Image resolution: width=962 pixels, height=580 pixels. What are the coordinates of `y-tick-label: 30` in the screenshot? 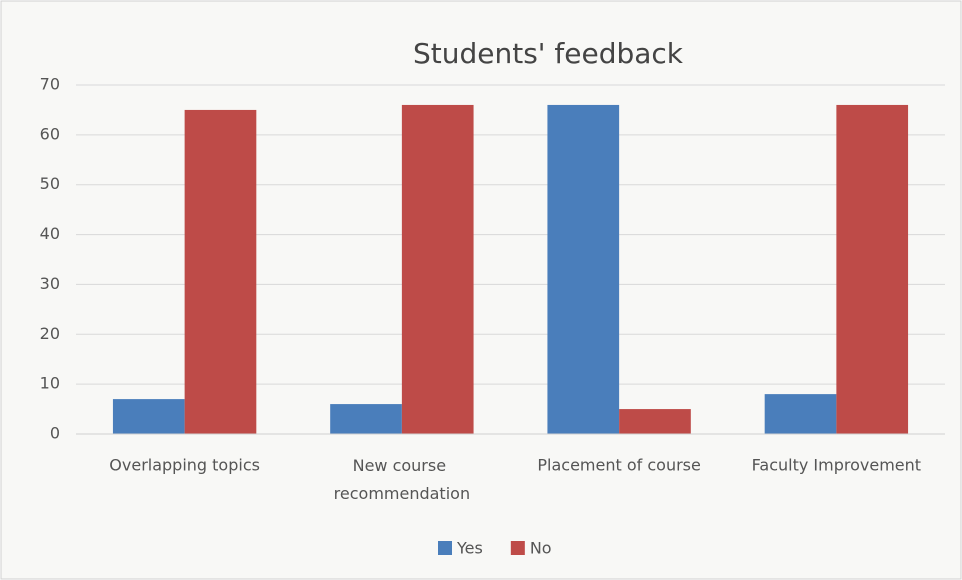 It's located at (50, 283).